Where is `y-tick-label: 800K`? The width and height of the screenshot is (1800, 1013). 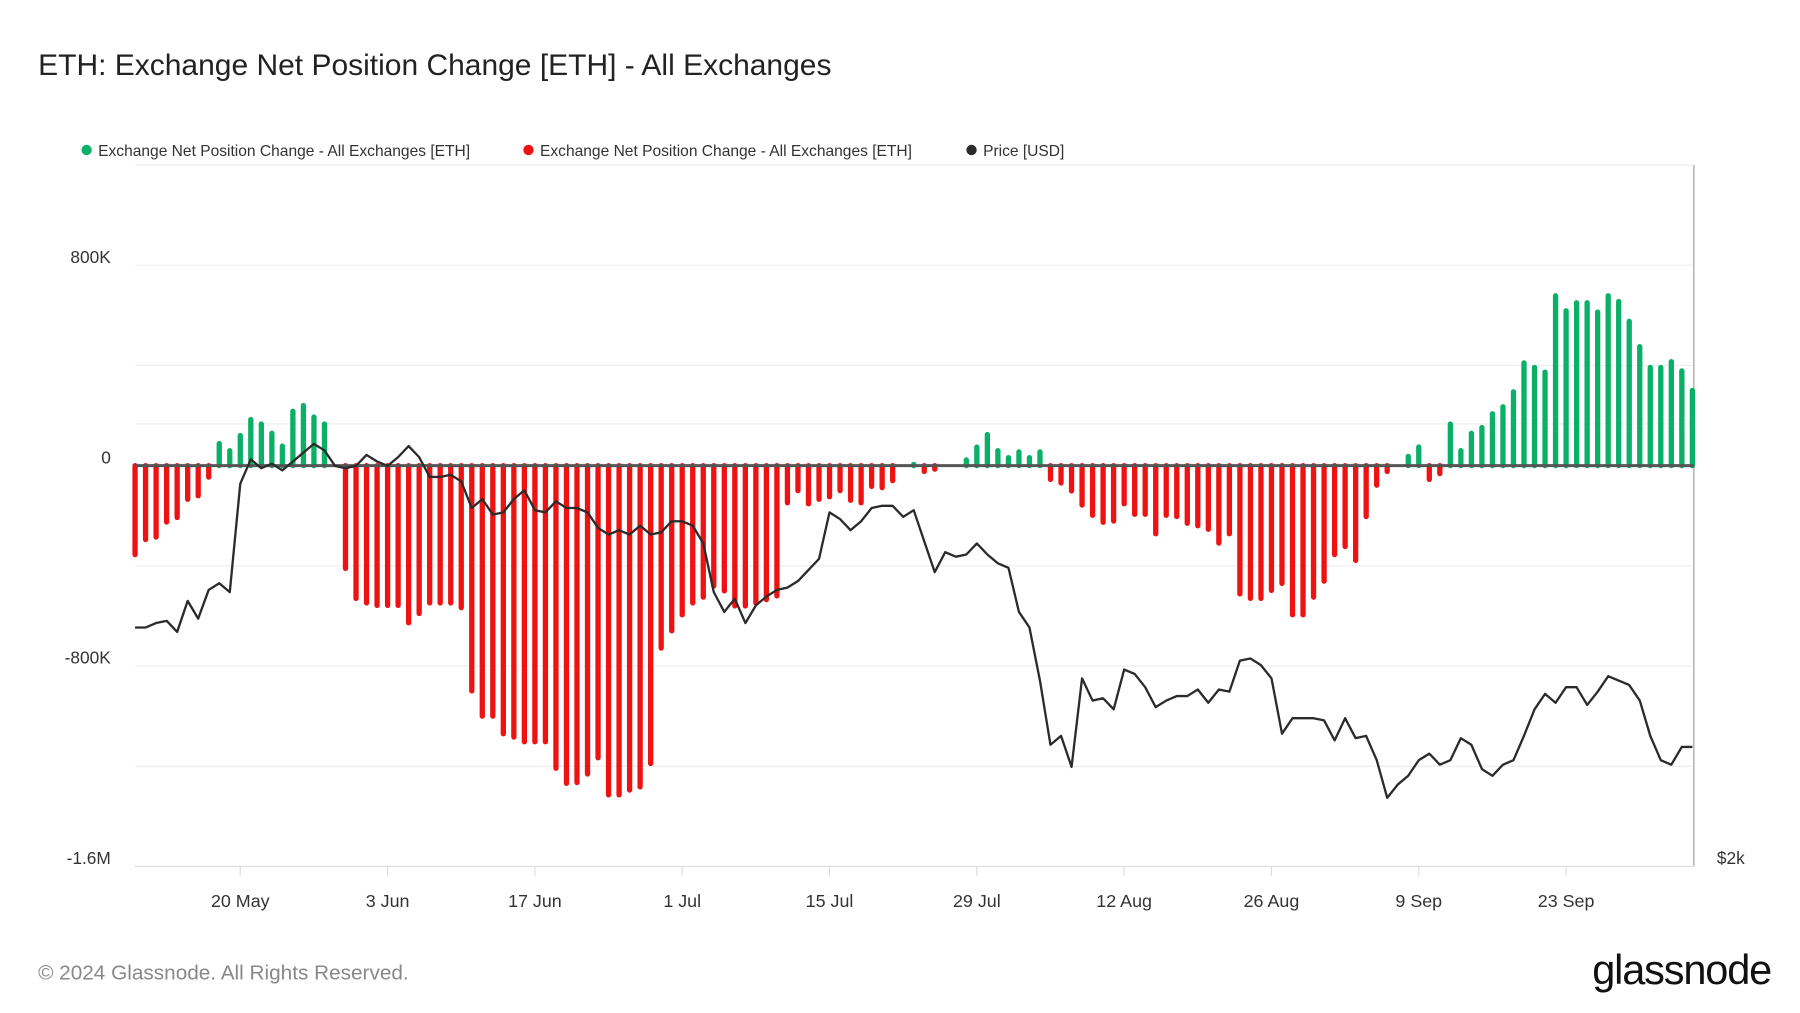
y-tick-label: 800K is located at coordinates (90, 257).